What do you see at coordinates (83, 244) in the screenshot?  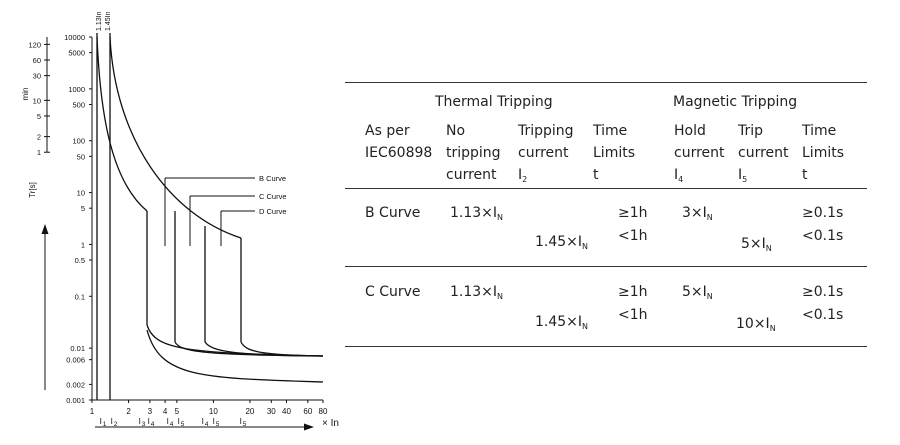 I see `y-tick-label: 1` at bounding box center [83, 244].